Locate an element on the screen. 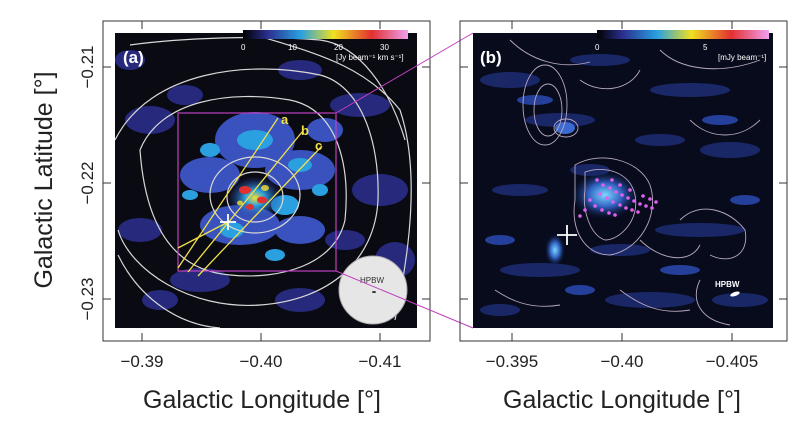  panel-a-beam-label: HPBW is located at coordinates (372, 280).